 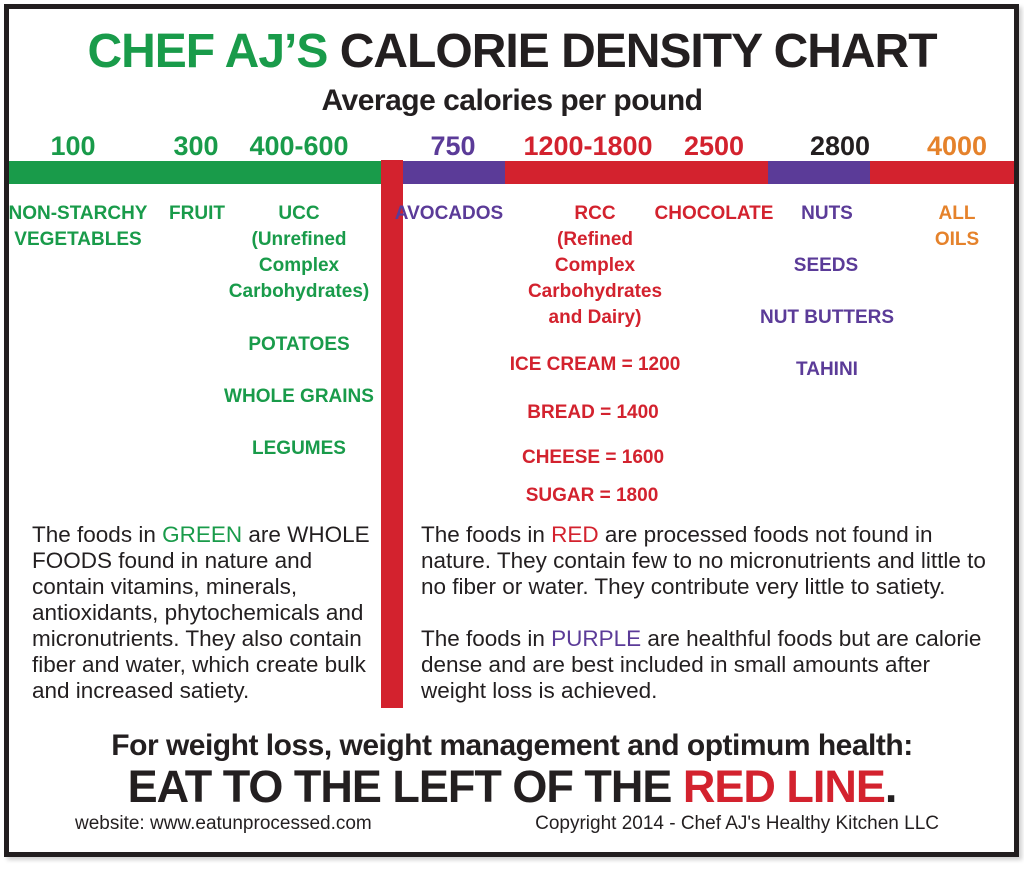 What do you see at coordinates (827, 369) in the screenshot?
I see `label-tahini: TAHINI` at bounding box center [827, 369].